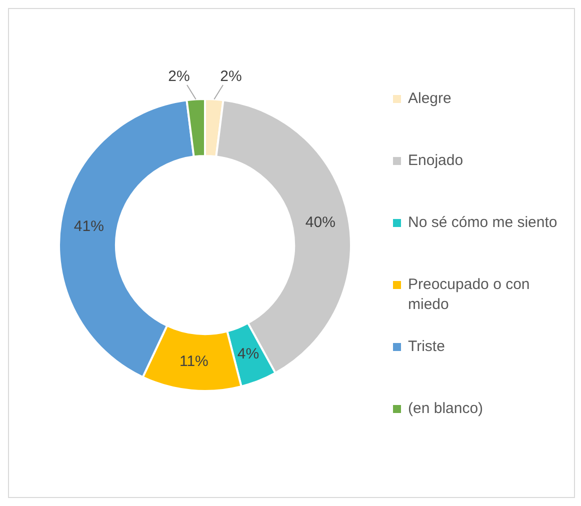  Describe the element at coordinates (89, 226) in the screenshot. I see `data-label: 41%` at that location.